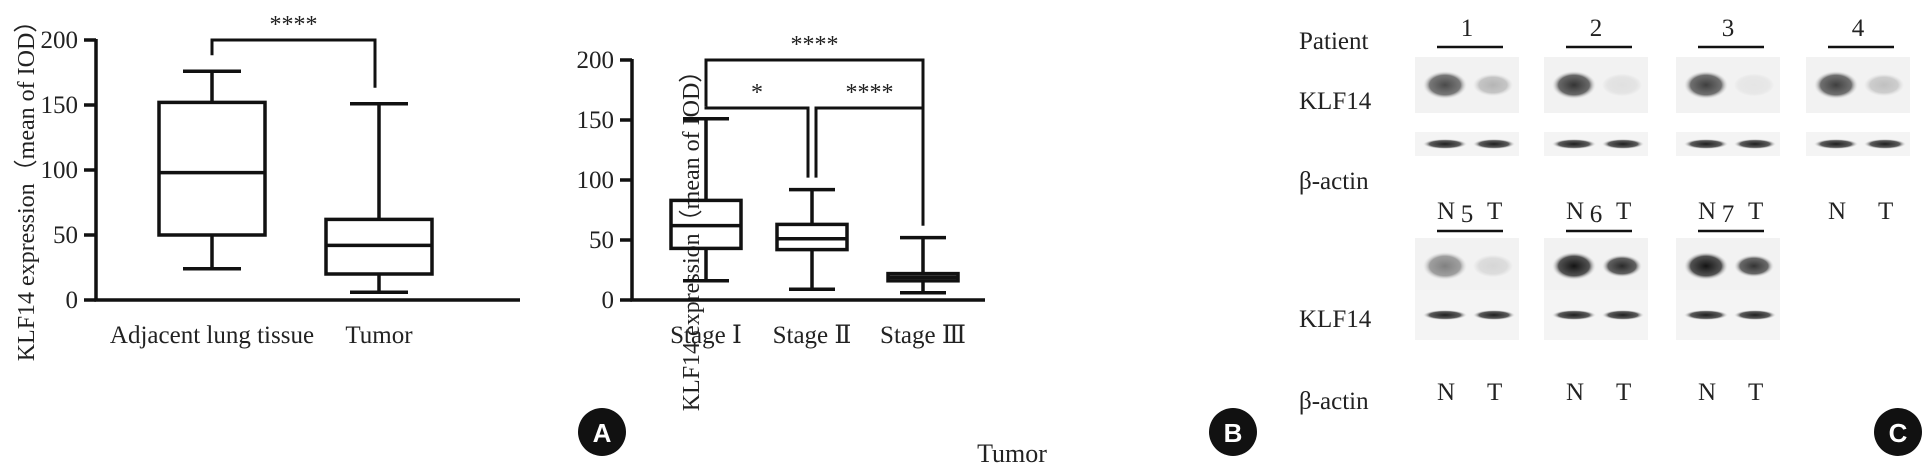 Image resolution: width=1932 pixels, height=468 pixels. Describe the element at coordinates (212, 335) in the screenshot. I see `category-label: Adjacent lung tissue` at that location.